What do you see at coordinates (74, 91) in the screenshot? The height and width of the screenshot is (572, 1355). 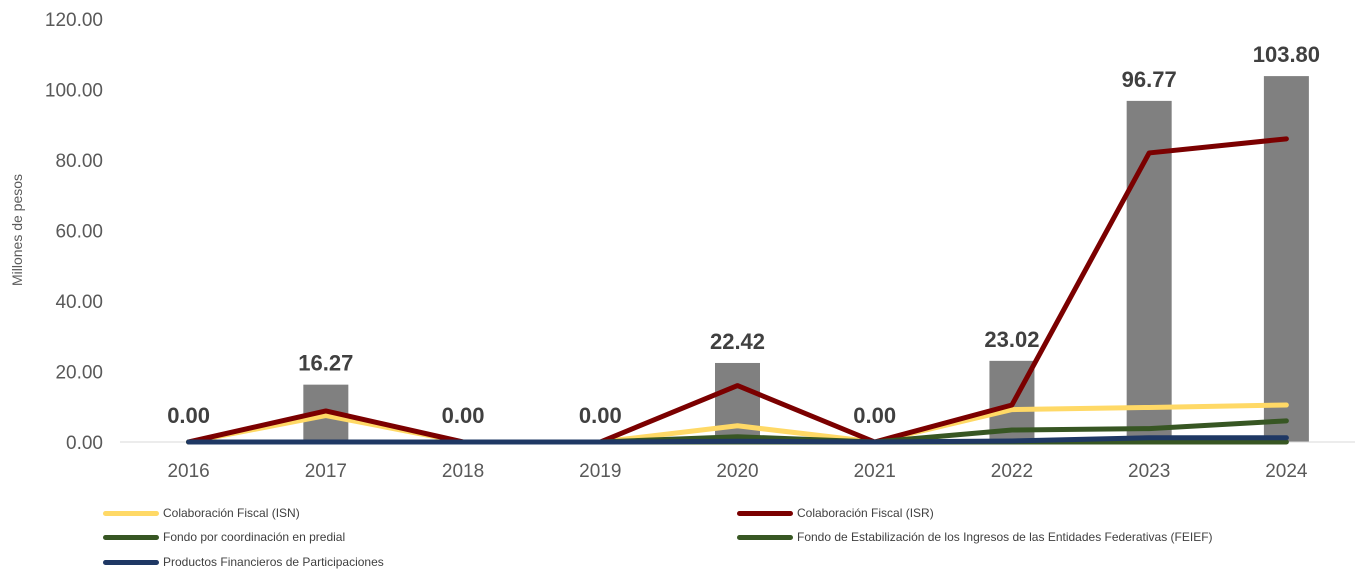 I see `y-tick-label: 100.00` at bounding box center [74, 91].